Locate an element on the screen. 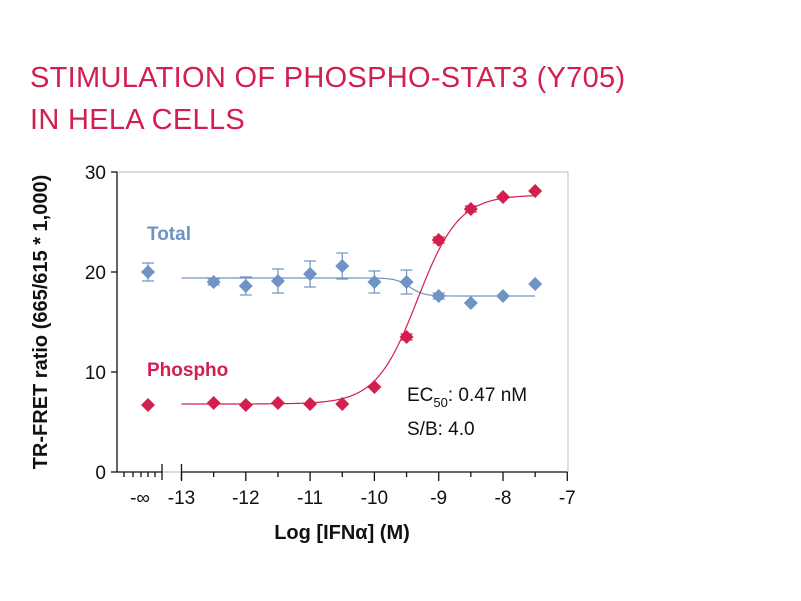  ec50-prefix: EC is located at coordinates (420, 395).